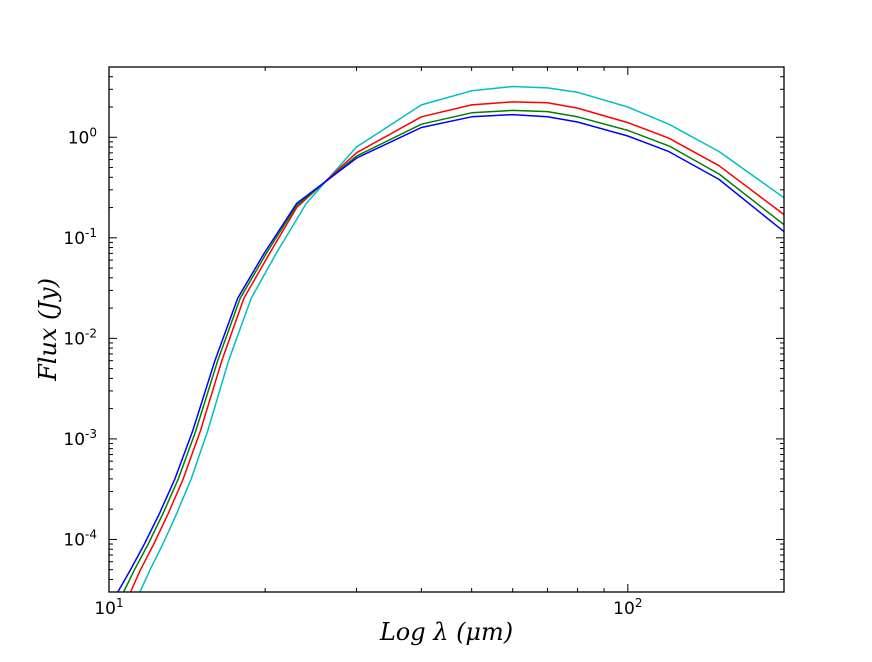 The image size is (872, 662). I want to click on x-axis-label: Log λ (μm), so click(446, 632).